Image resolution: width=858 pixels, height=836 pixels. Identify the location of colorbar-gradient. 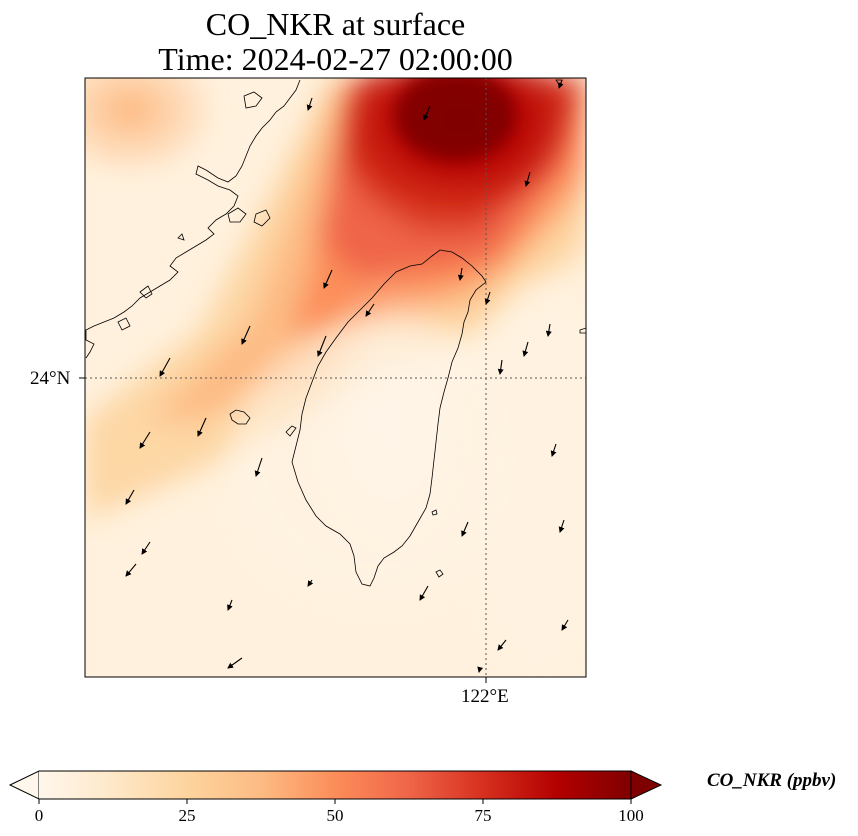
(335, 785).